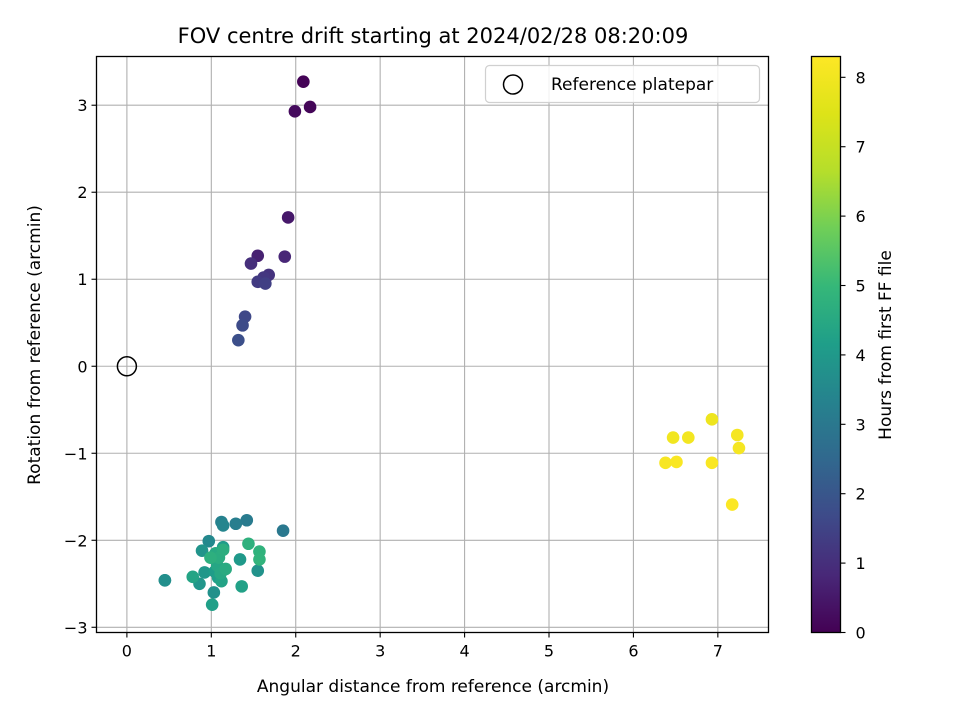 This screenshot has width=960, height=720. Describe the element at coordinates (826, 344) in the screenshot. I see `colorbar` at that location.